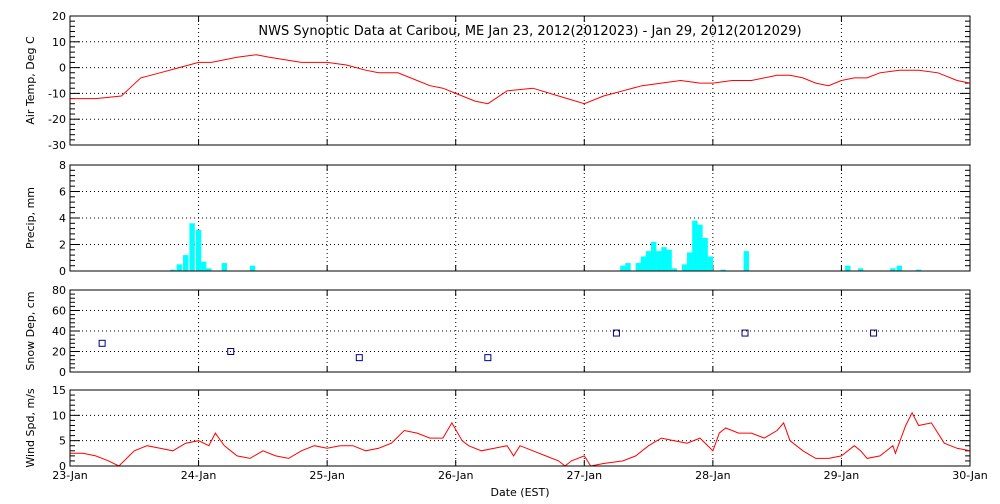 This screenshot has width=1000, height=504. Describe the element at coordinates (713, 475) in the screenshot. I see `x-tick-label: 28-Jan` at that location.